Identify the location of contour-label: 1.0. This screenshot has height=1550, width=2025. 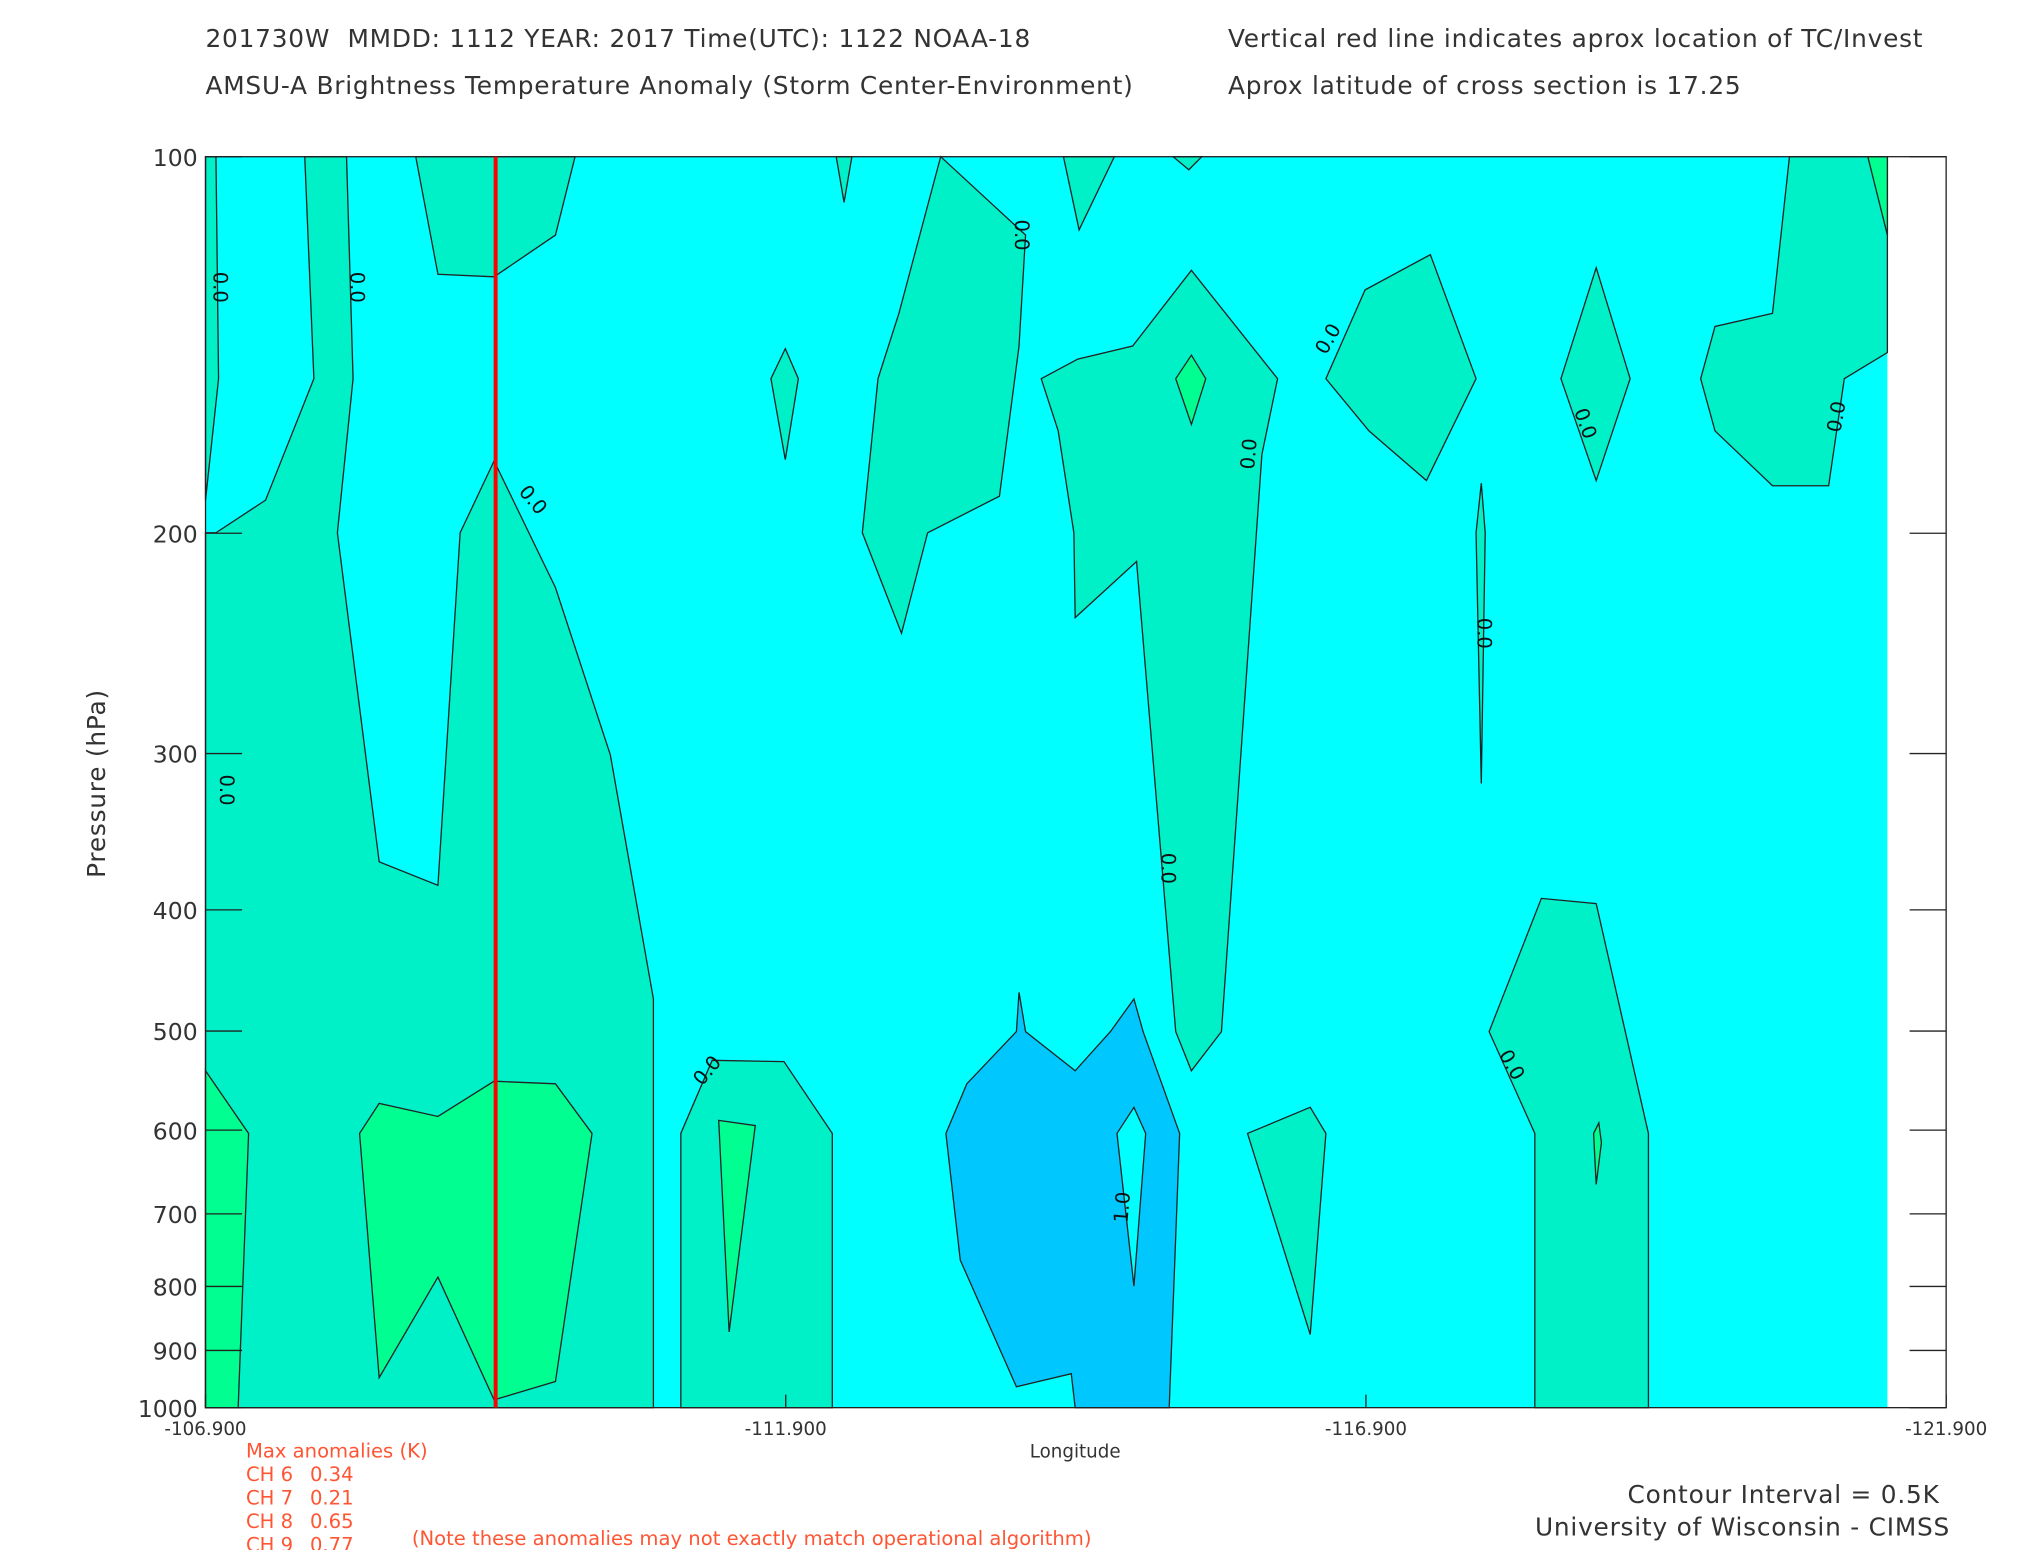
(1122, 1207).